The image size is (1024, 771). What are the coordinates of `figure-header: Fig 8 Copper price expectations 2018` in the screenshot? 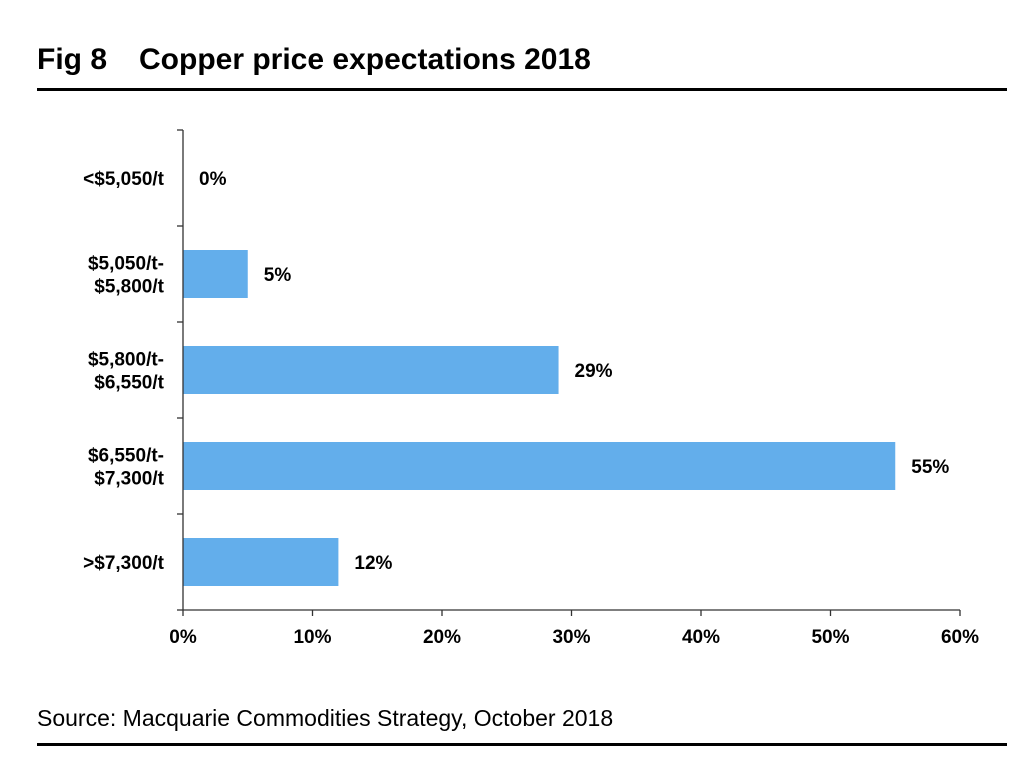 It's located at (522, 60).